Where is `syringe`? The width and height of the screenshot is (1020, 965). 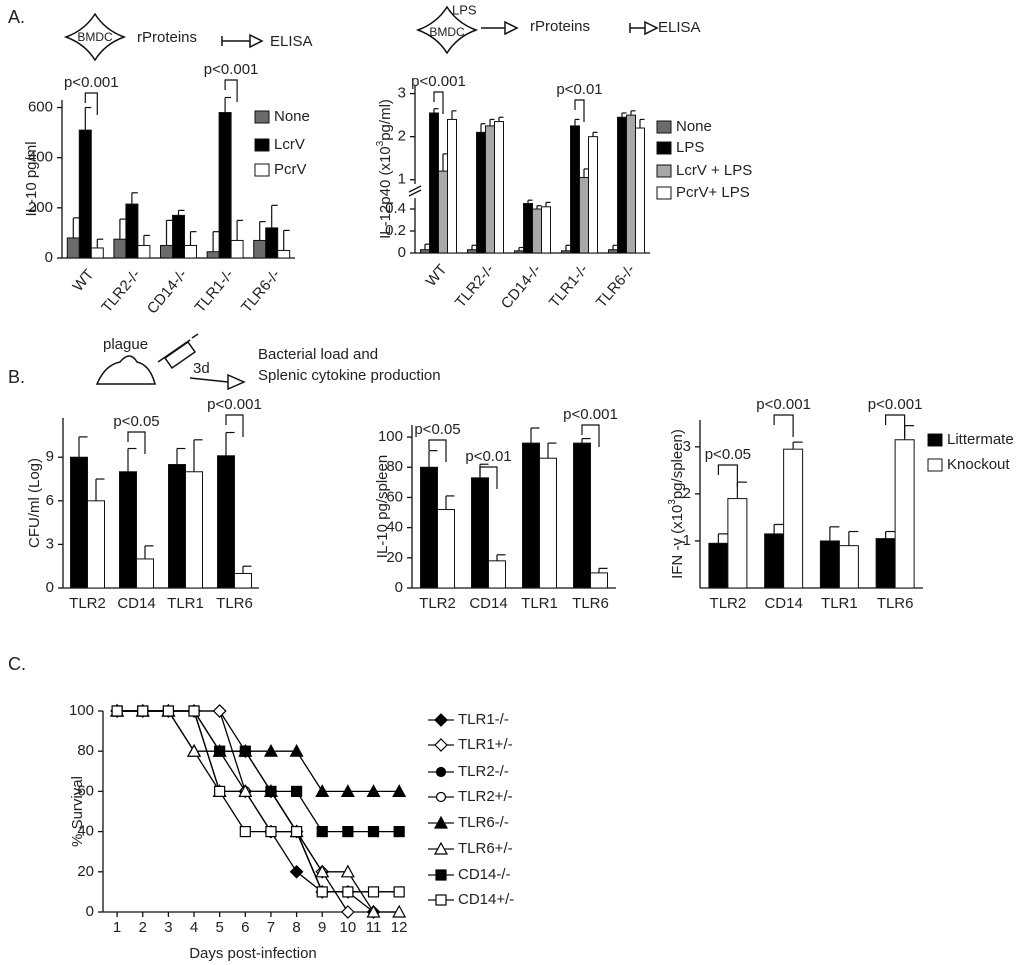
syringe is located at coordinates (178, 351).